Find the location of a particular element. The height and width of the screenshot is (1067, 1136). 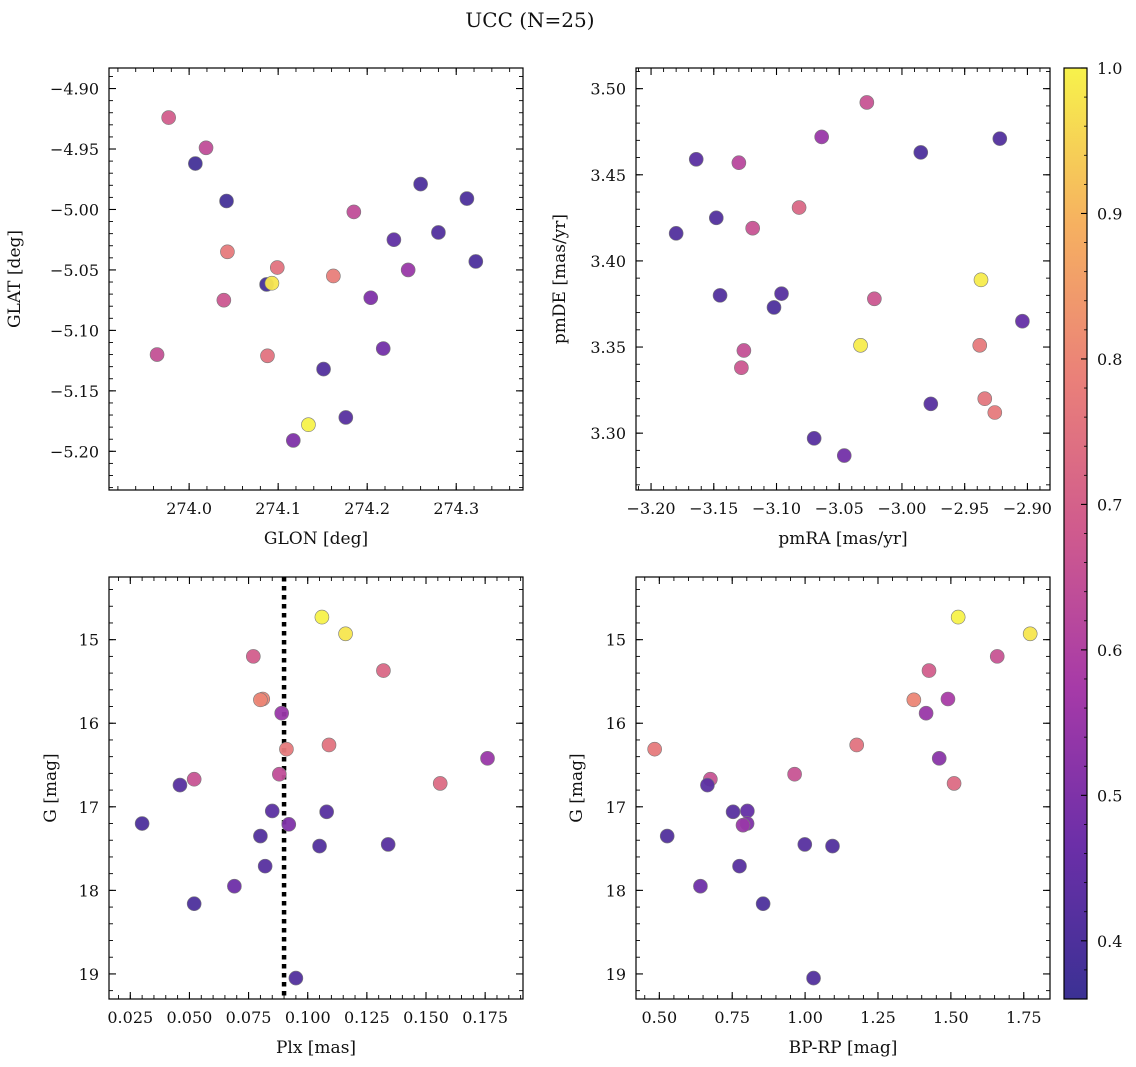

y-tick-label: −5.05 is located at coordinates (74, 270).